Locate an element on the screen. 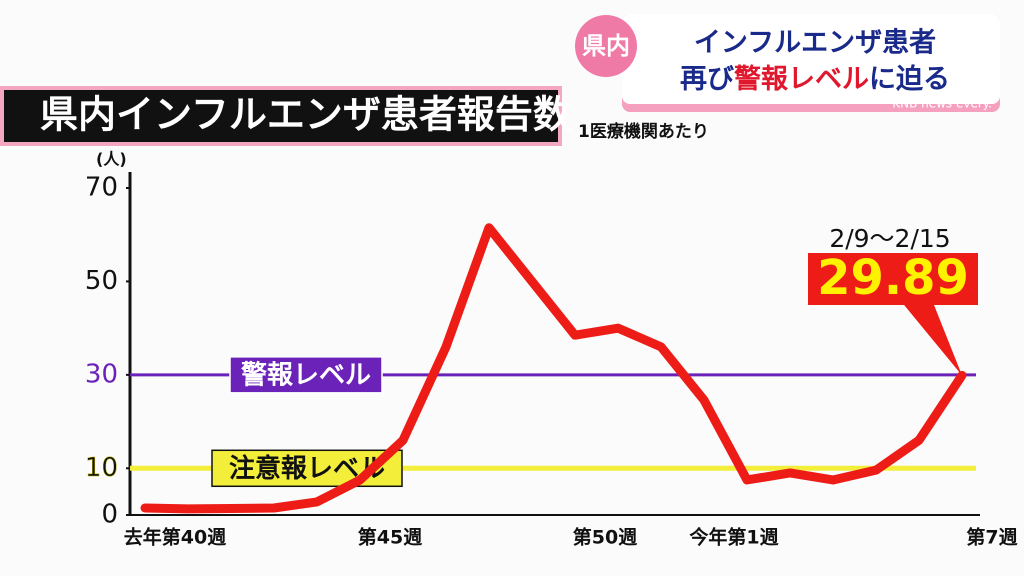 This screenshot has width=1024, height=576. x-tick-label: 第45週 is located at coordinates (390, 537).